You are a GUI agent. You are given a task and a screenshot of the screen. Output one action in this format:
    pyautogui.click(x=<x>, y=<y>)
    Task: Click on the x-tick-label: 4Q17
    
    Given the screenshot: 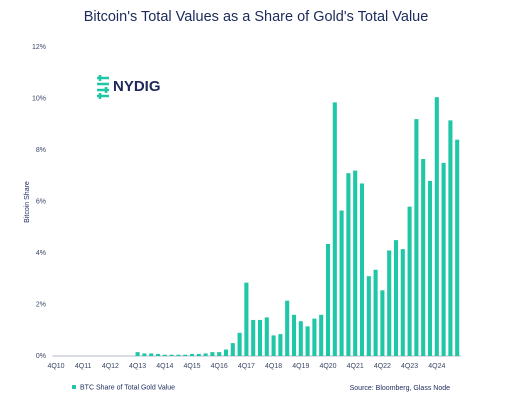 What is the action you would take?
    pyautogui.click(x=246, y=366)
    